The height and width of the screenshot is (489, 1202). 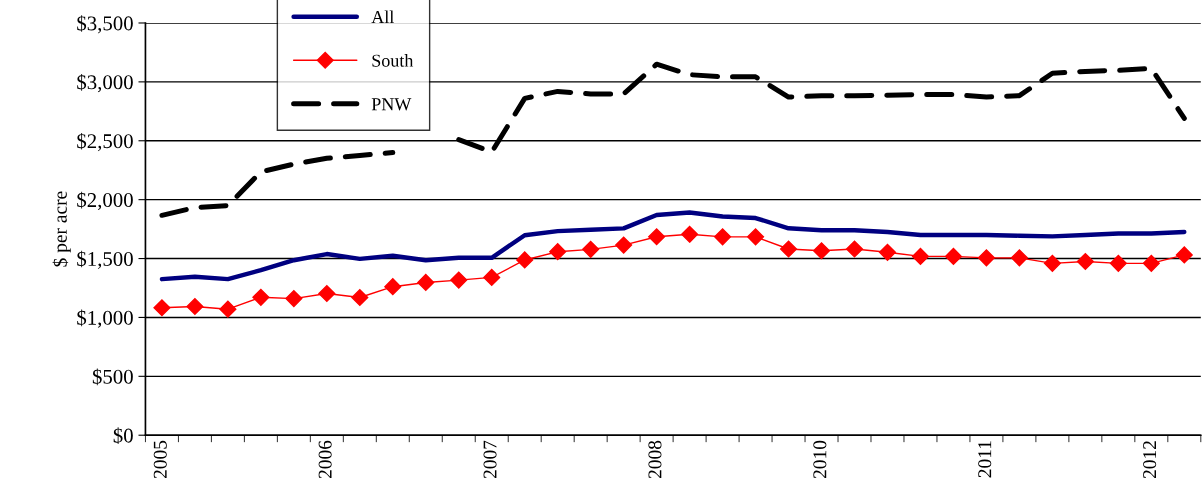 I want to click on y-axis-title: $ per acre, so click(x=61, y=229).